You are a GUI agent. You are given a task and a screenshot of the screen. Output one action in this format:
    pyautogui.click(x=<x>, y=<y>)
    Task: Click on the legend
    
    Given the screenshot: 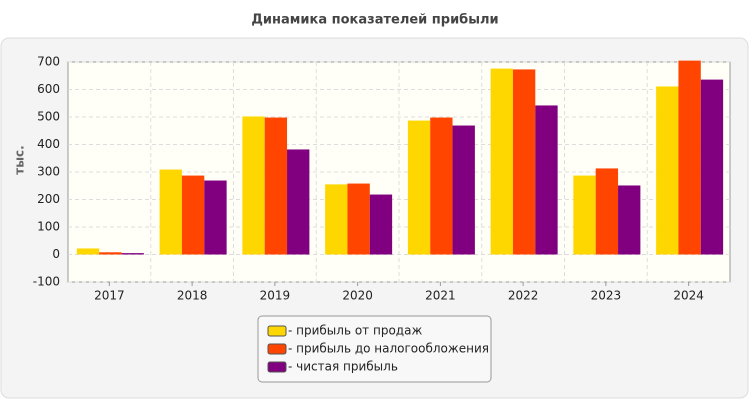 What is the action you would take?
    pyautogui.click(x=374, y=349)
    